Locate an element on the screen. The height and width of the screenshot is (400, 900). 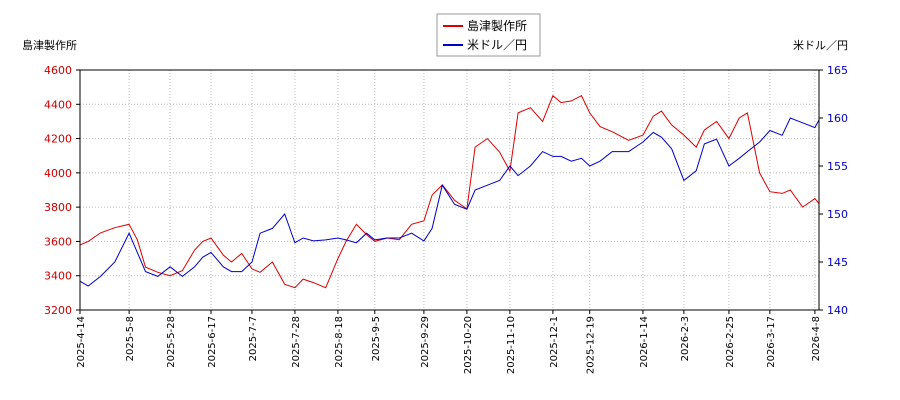
x-tick-label: 2025-6-17 is located at coordinates (212, 342).